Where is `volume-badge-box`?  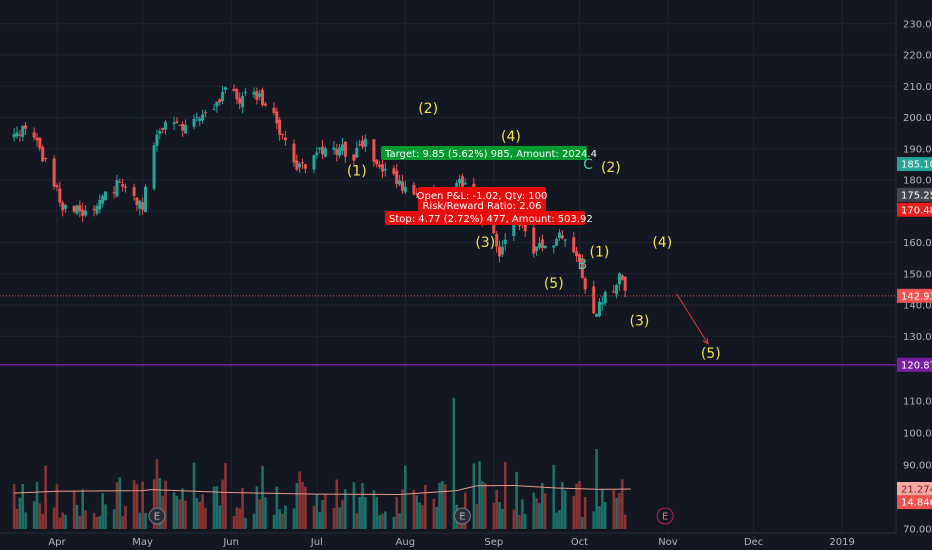 volume-badge-box is located at coordinates (914, 502).